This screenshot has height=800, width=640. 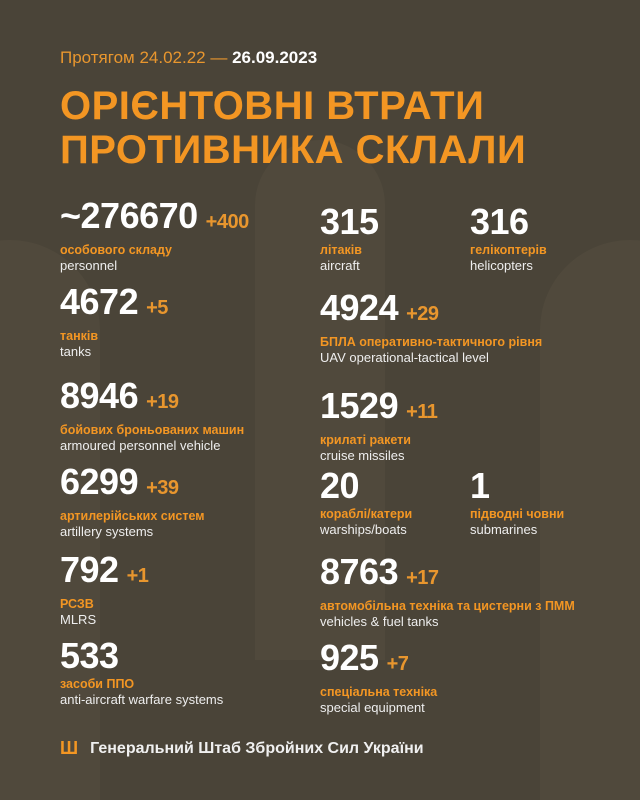 I want to click on stat-value: 925 +7, so click(x=378, y=661).